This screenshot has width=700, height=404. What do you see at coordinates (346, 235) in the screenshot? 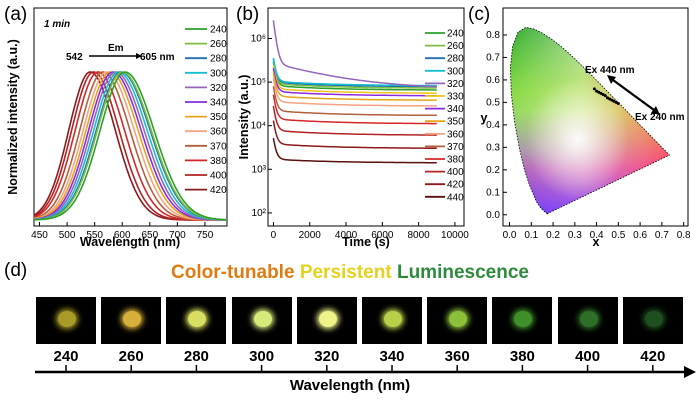
I see `chart-b-xtick-label-4000: 4000` at bounding box center [346, 235].